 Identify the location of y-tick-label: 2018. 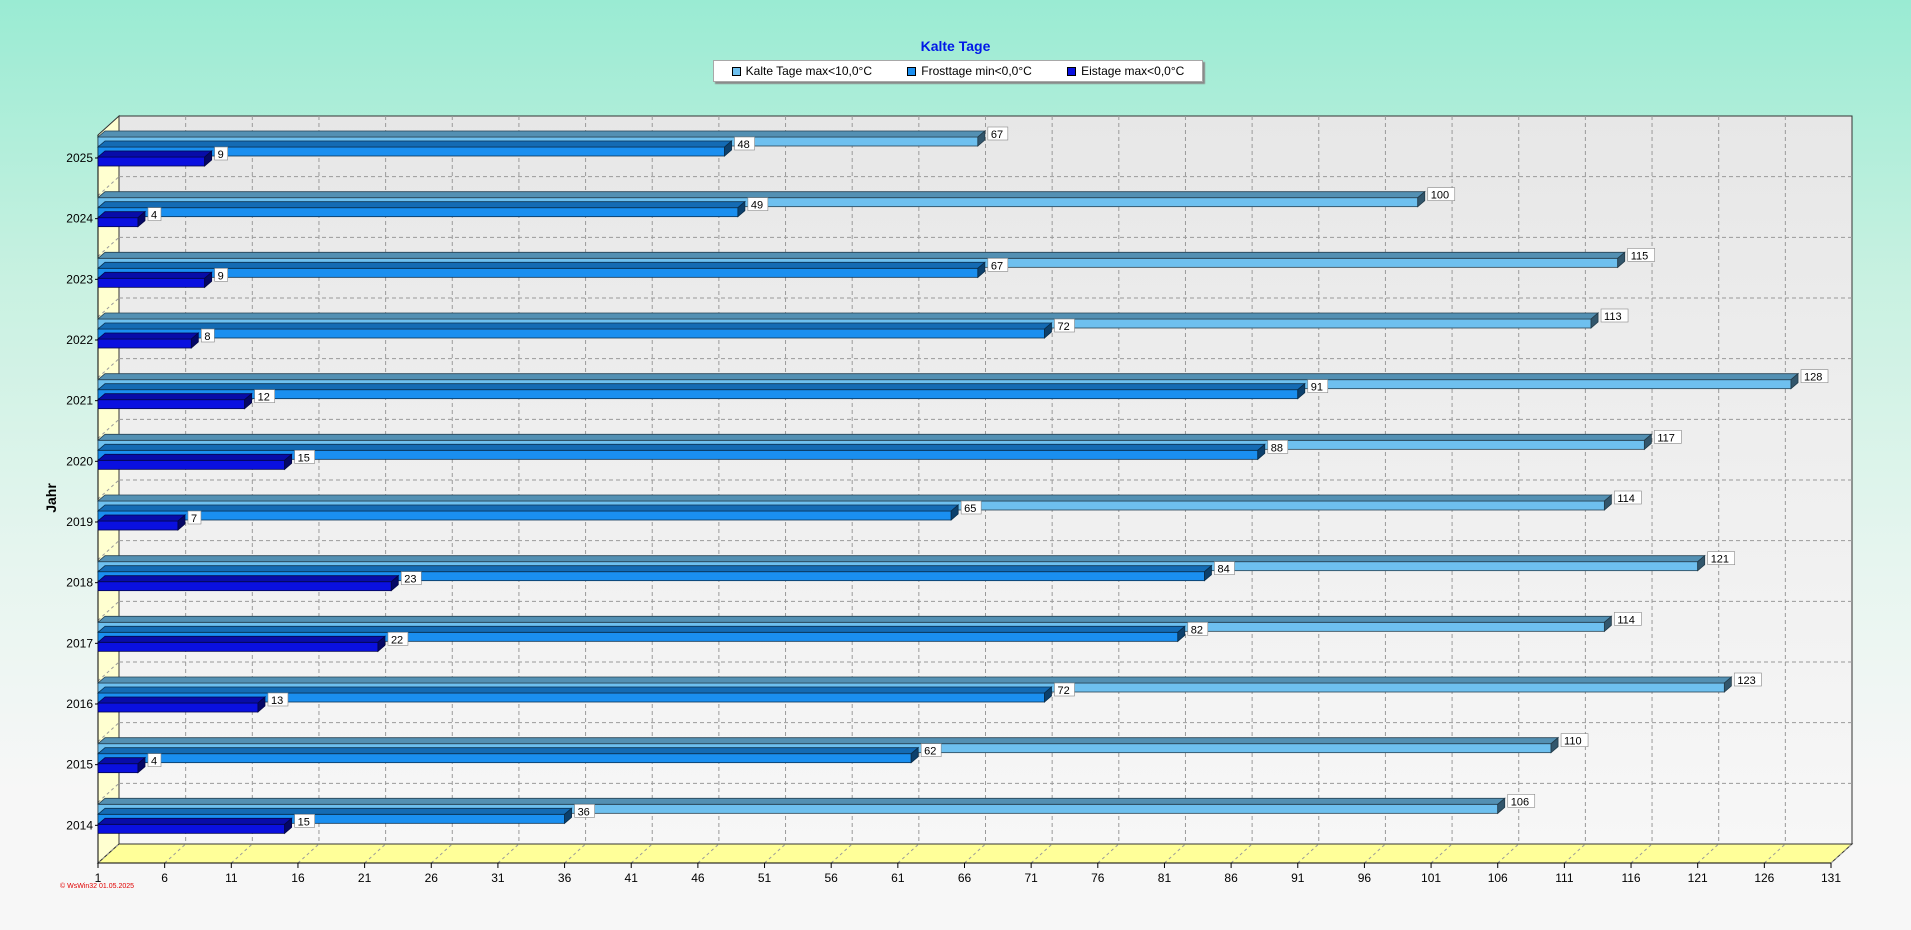
(79, 583).